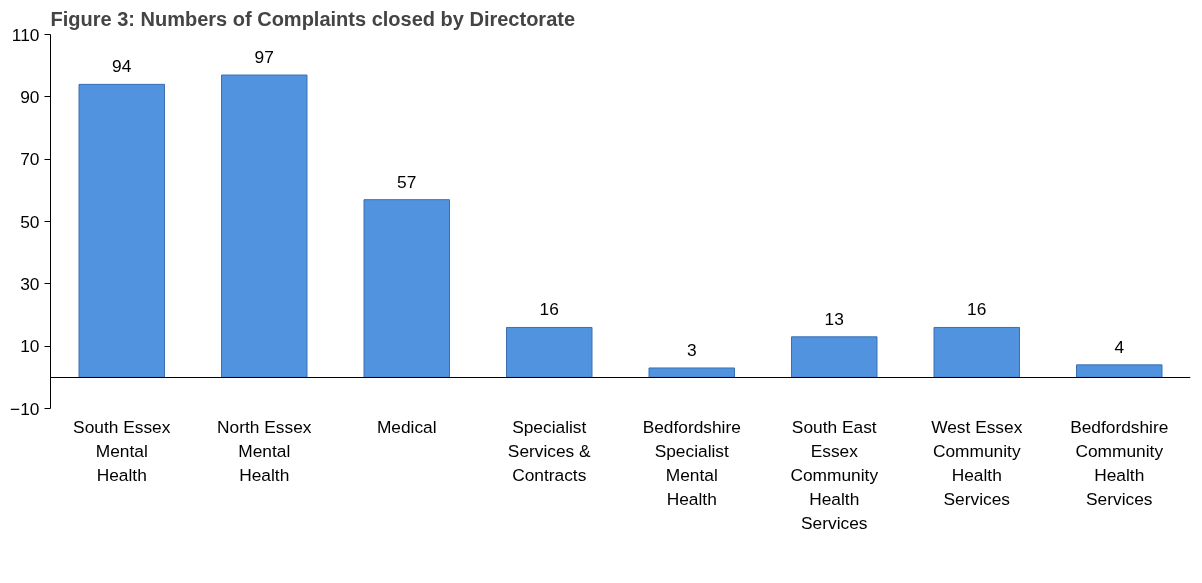 The image size is (1202, 583). What do you see at coordinates (30, 159) in the screenshot?
I see `y-tick-label: 70` at bounding box center [30, 159].